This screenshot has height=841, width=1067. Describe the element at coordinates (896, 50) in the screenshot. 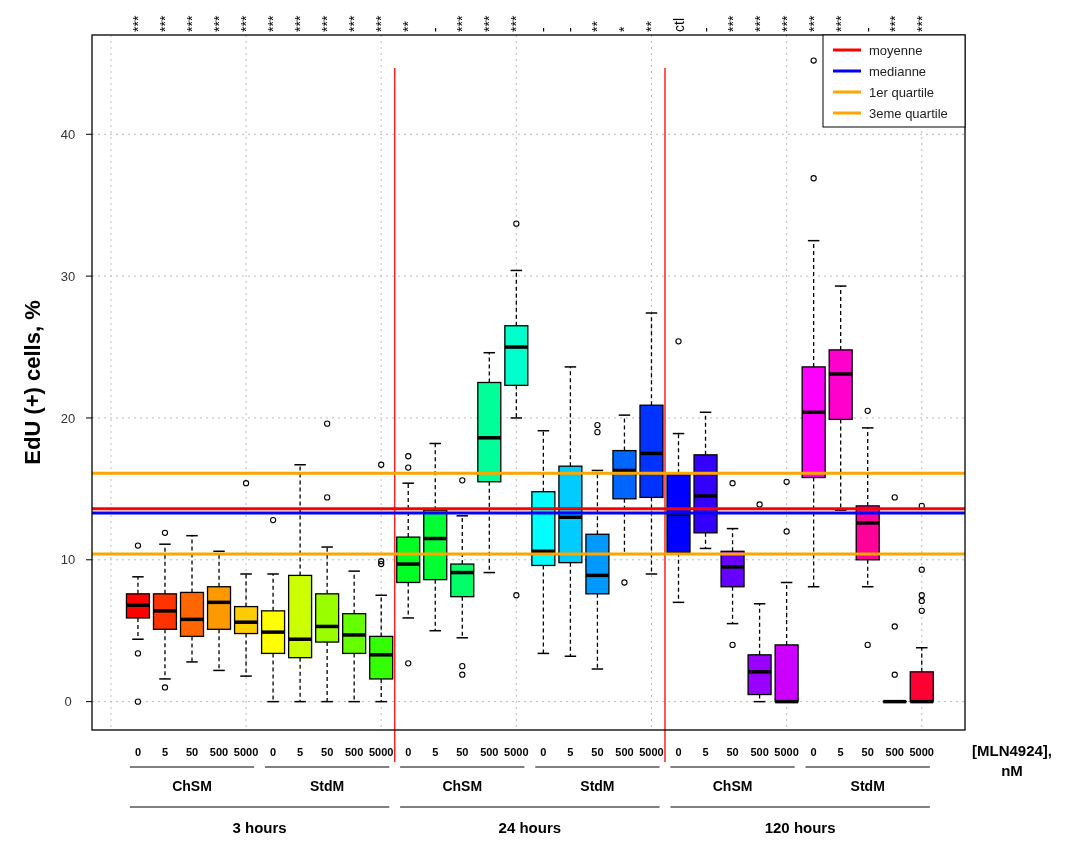

I see `legend-label: moyenne` at that location.